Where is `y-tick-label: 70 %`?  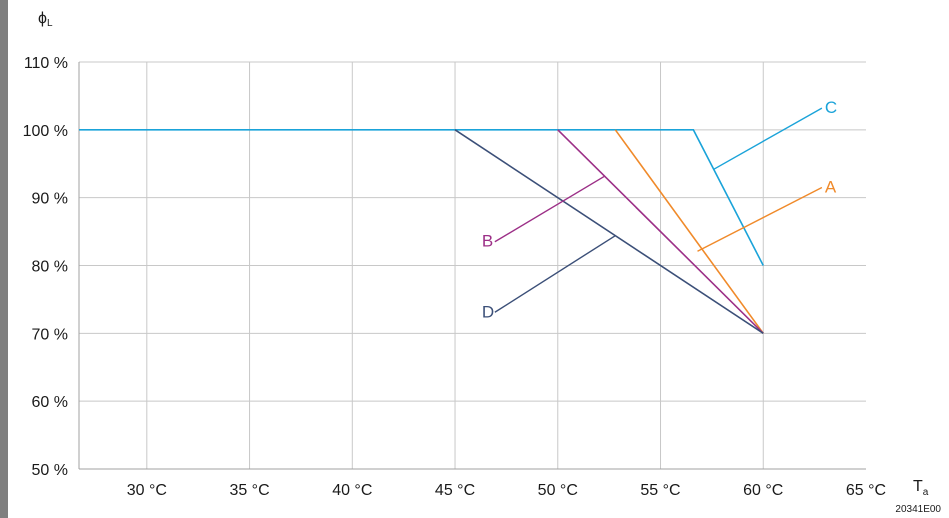 y-tick-label: 70 % is located at coordinates (50, 334).